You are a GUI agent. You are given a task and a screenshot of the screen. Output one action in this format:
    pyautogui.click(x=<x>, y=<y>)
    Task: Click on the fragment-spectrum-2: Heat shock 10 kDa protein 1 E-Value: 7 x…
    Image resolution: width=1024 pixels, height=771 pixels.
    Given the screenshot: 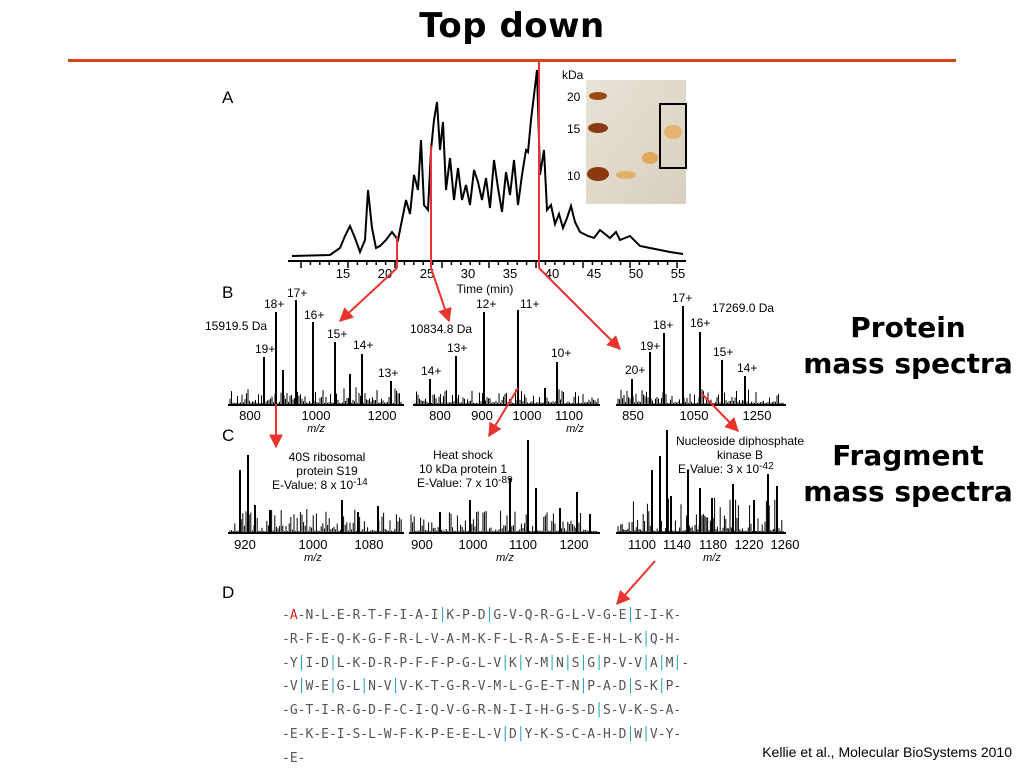 What is the action you would take?
    pyautogui.click(x=504, y=502)
    